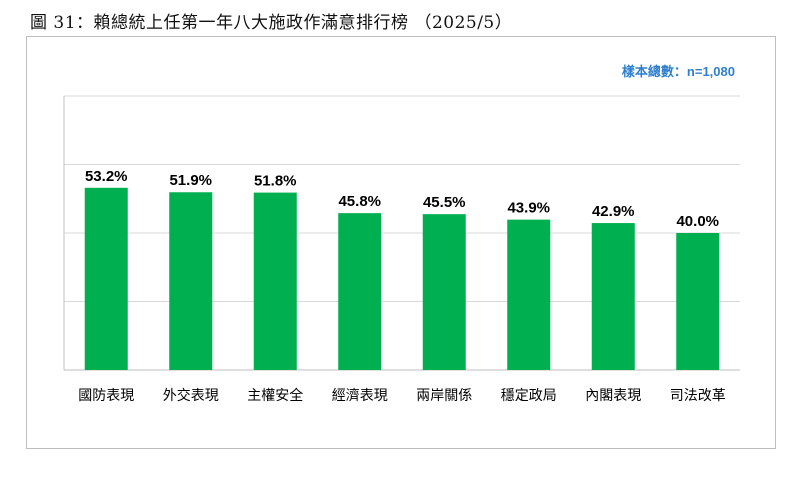 Image resolution: width=800 pixels, height=478 pixels. Describe the element at coordinates (359, 201) in the screenshot. I see `data-label: 45.8%` at that location.